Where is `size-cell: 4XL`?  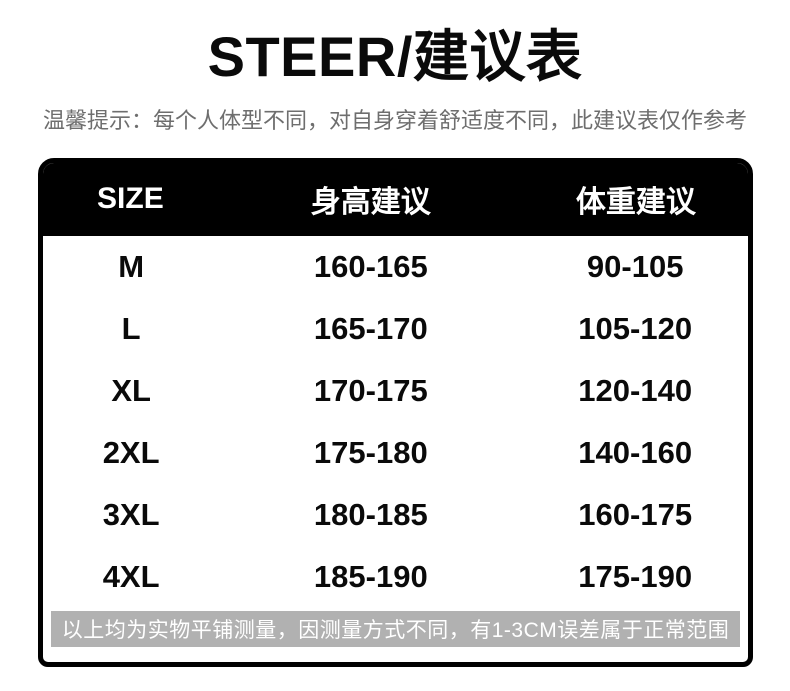 size-cell: 4XL is located at coordinates (131, 576).